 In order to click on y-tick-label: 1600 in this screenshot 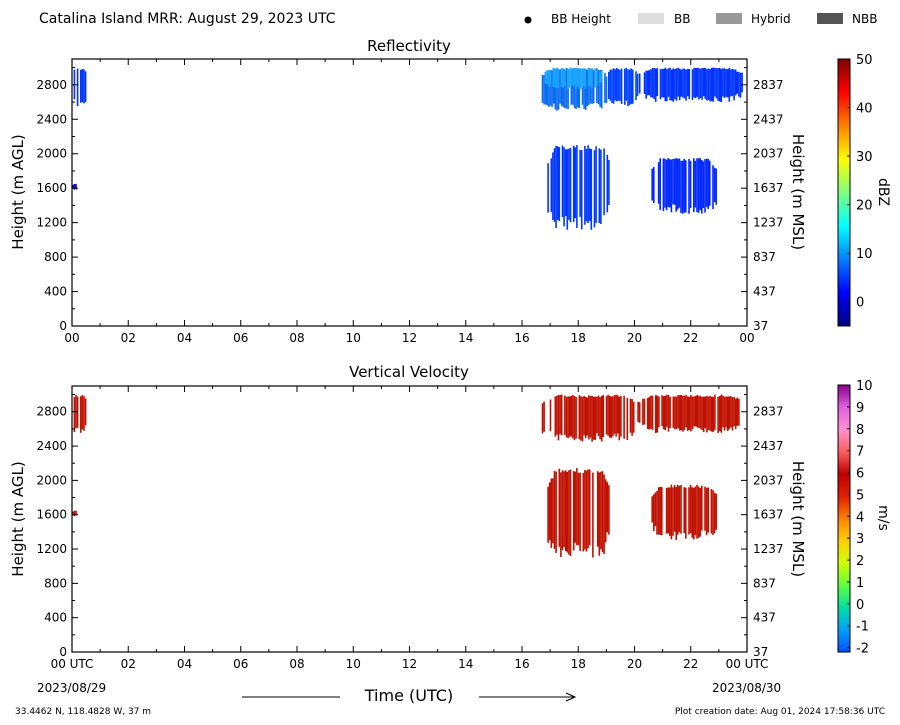, I will do `click(51, 515)`.